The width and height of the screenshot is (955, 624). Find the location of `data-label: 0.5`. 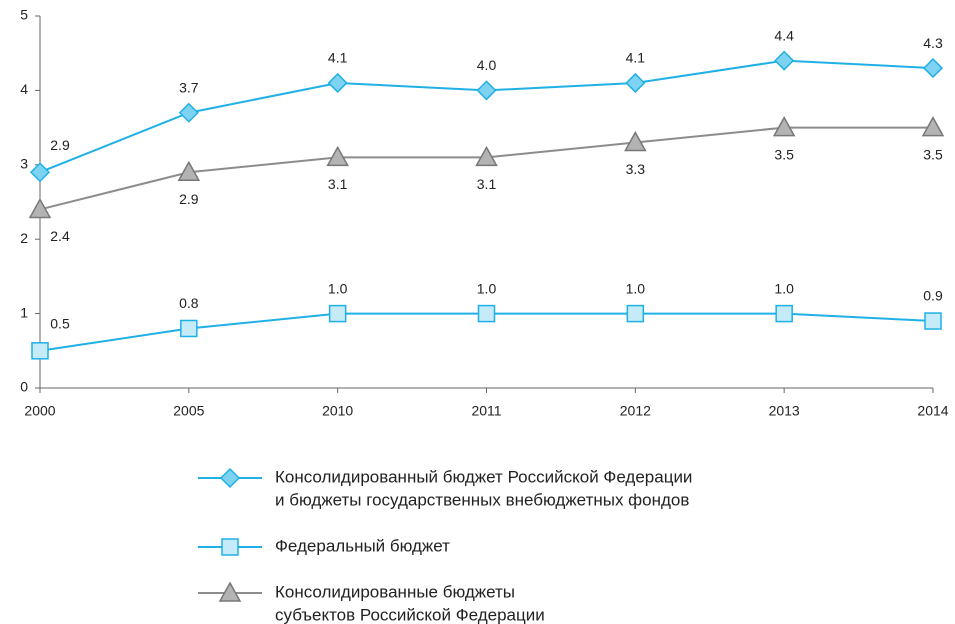

data-label: 0.5 is located at coordinates (60, 324).